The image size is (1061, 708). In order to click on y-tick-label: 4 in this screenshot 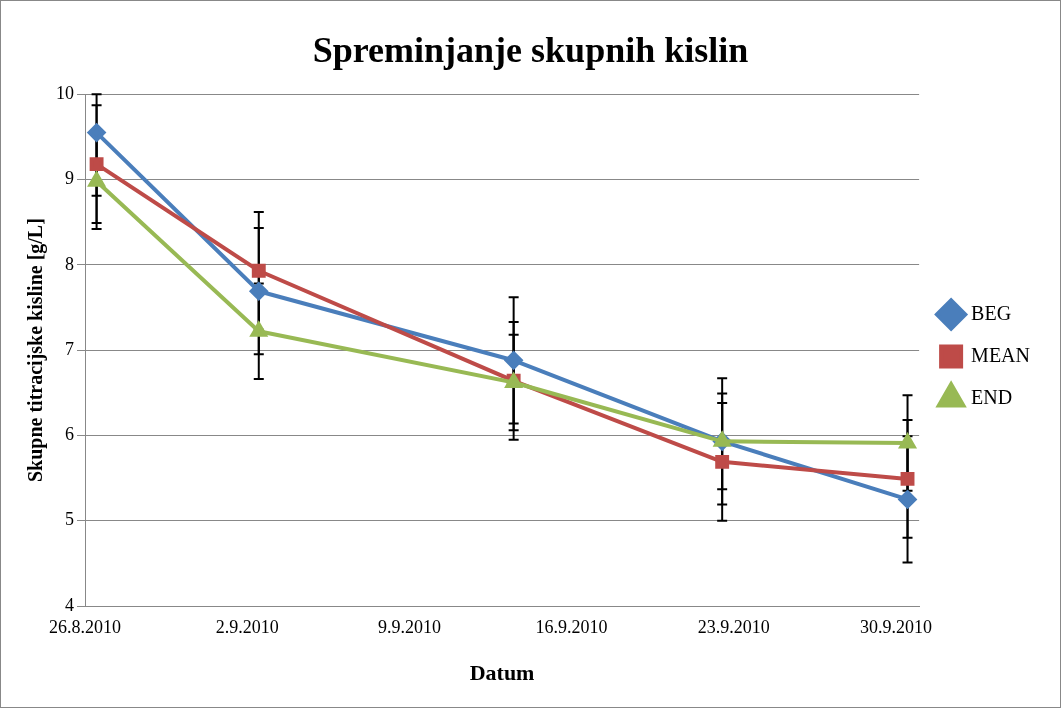, I will do `click(69, 604)`.